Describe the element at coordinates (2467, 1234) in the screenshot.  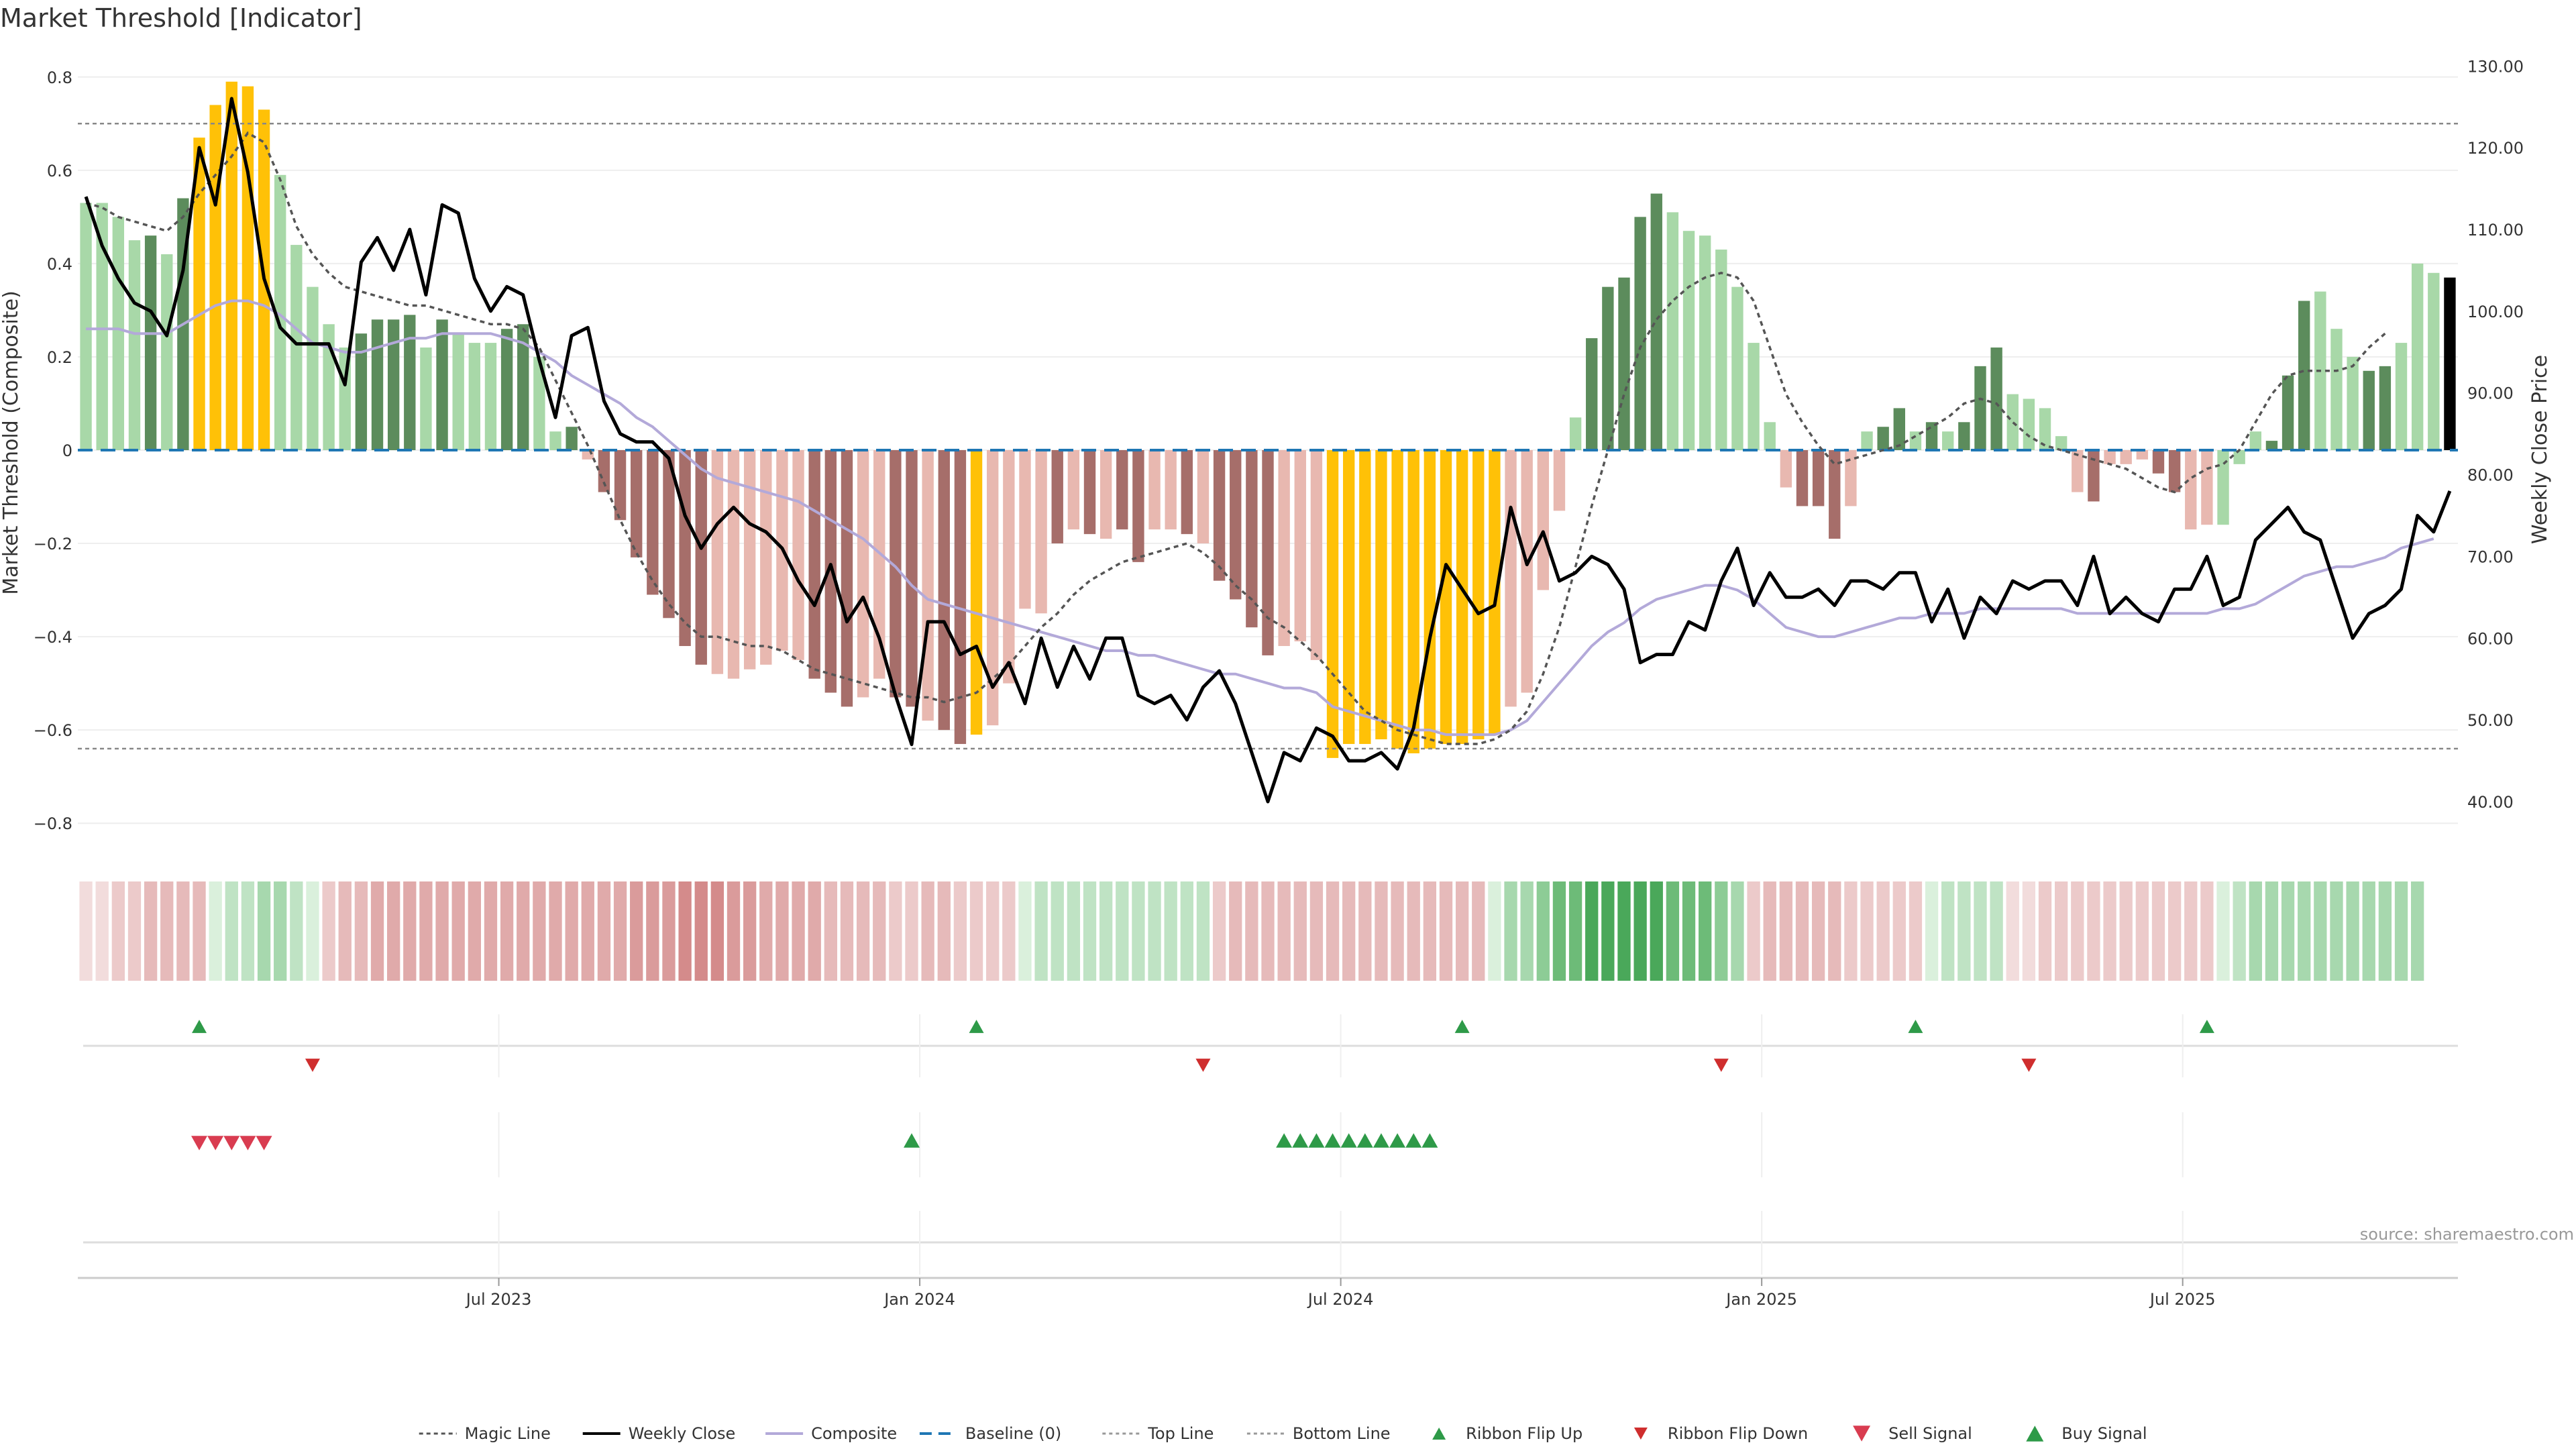
I see `source-note: source: sharemaestro.com` at that location.